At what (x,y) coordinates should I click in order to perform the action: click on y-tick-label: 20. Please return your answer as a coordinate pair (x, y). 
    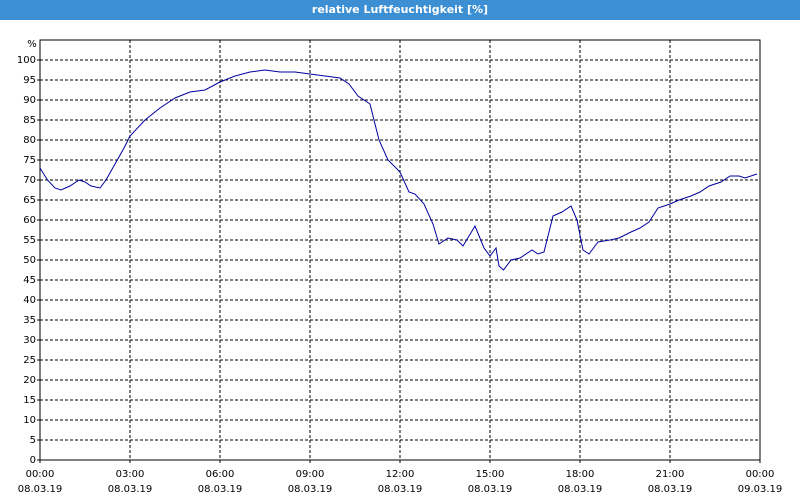
    Looking at the image, I should click on (29, 380).